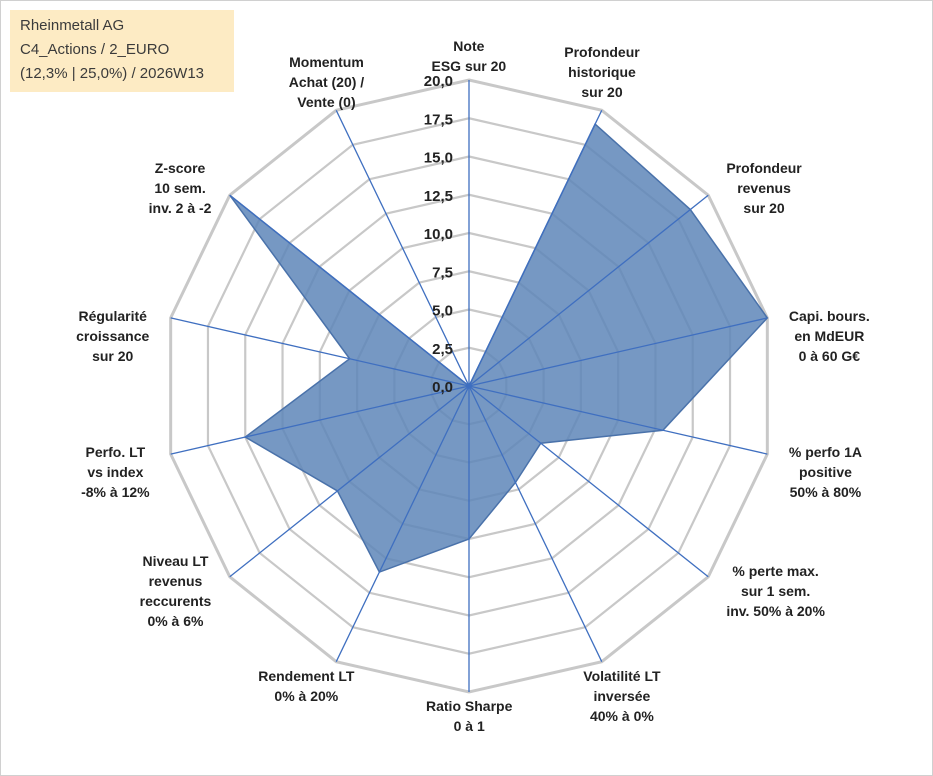 The height and width of the screenshot is (776, 933). I want to click on category-label-line: % perte max., so click(775, 570).